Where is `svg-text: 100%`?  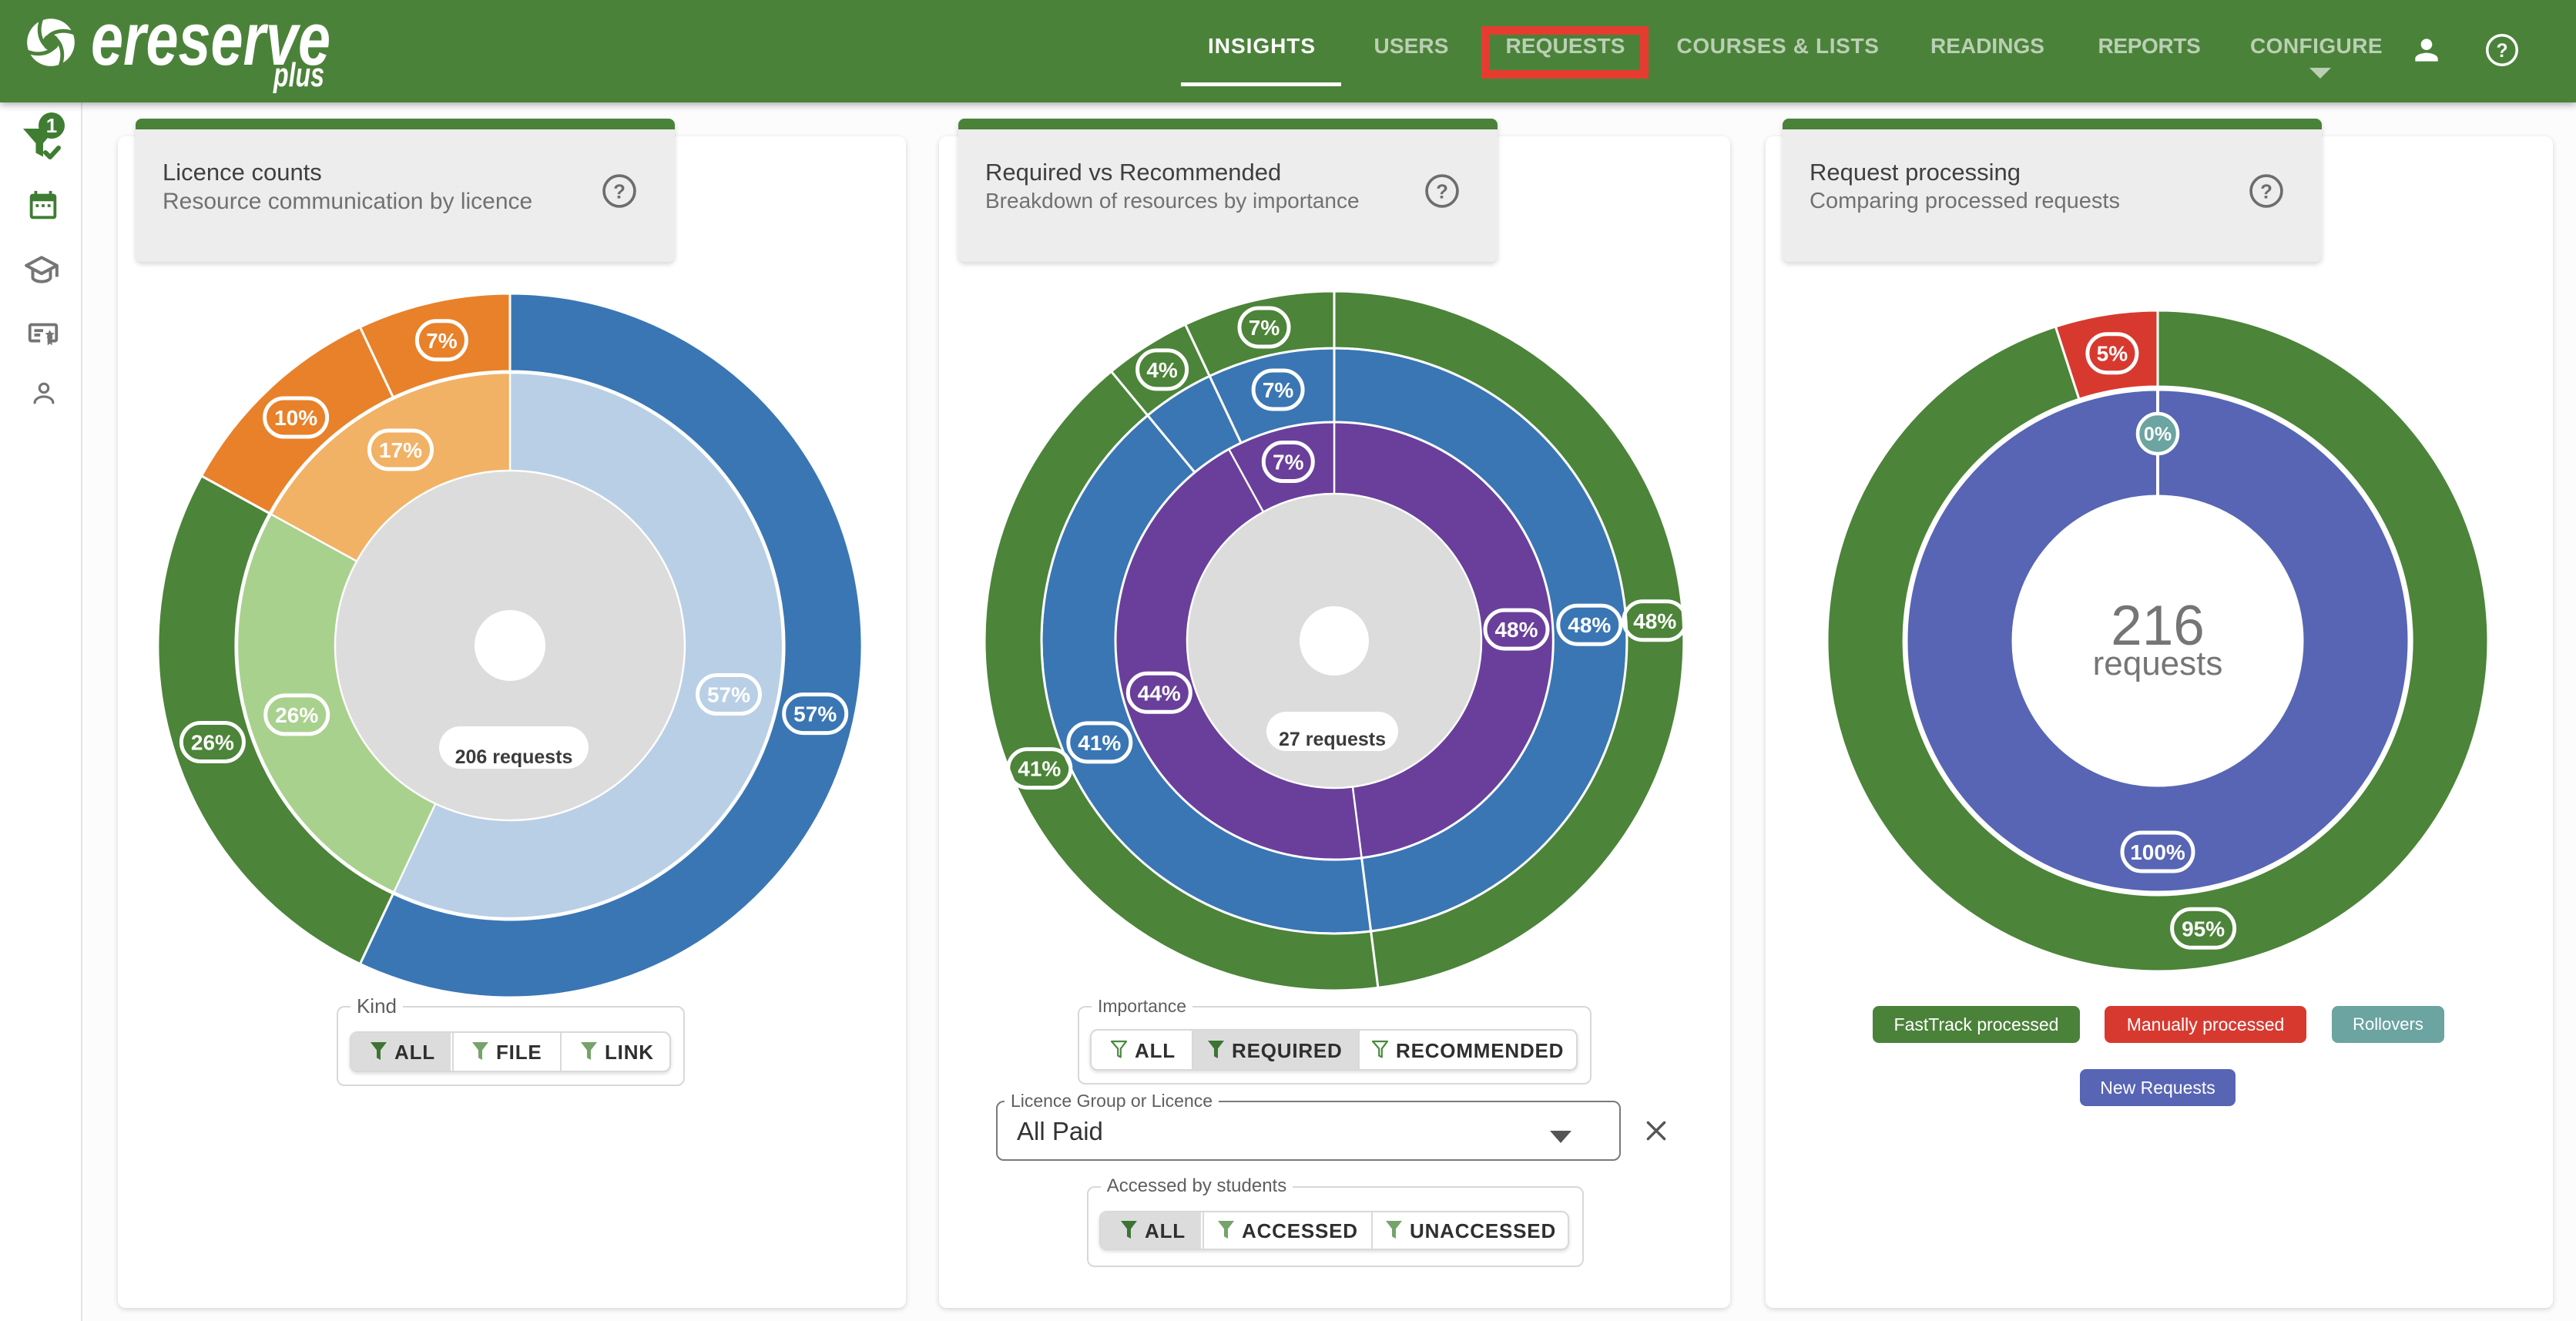
svg-text: 100% is located at coordinates (2157, 852).